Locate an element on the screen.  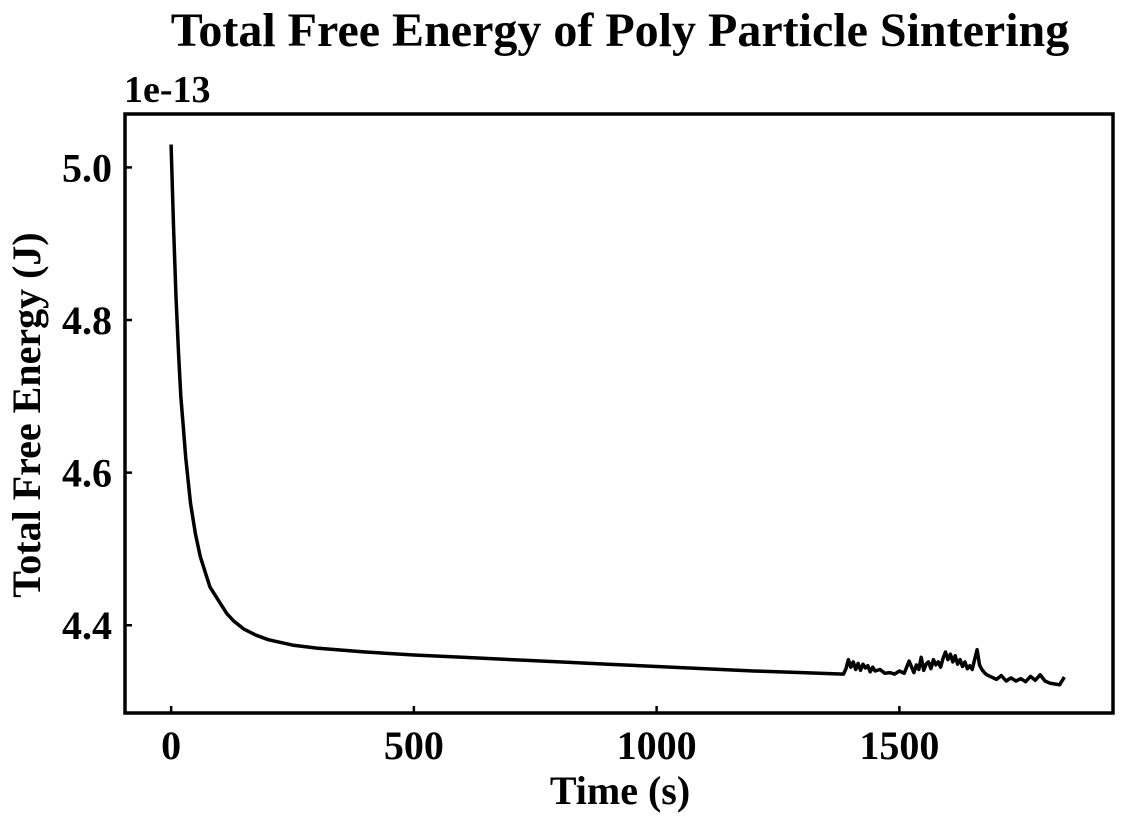
x-axis-label: Time (s) is located at coordinates (620, 790).